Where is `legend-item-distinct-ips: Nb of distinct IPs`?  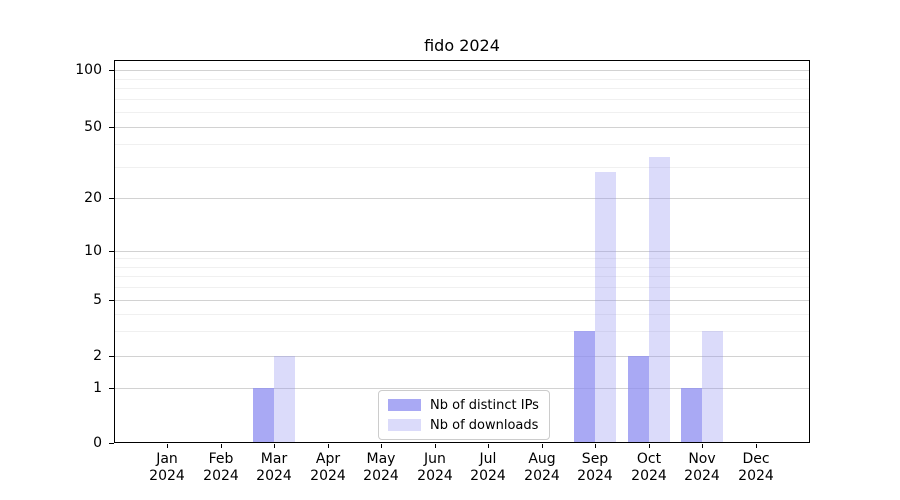 legend-item-distinct-ips: Nb of distinct IPs is located at coordinates (463, 405).